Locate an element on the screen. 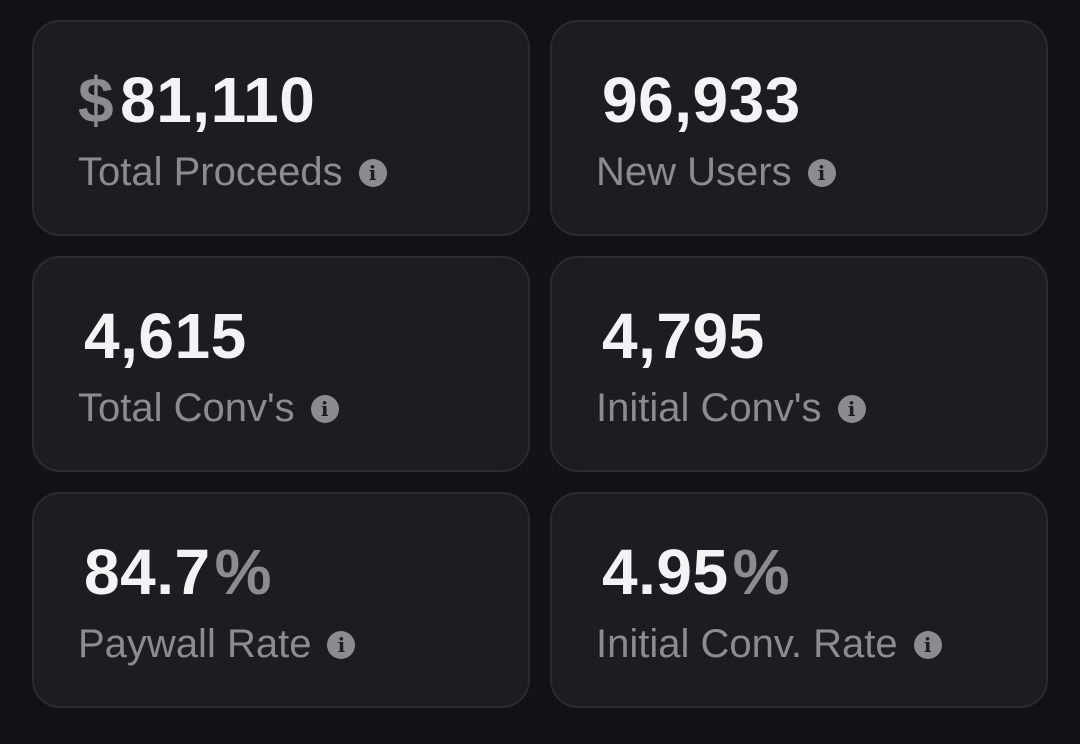 Image resolution: width=1080 pixels, height=744 pixels. metric-value: 4,615 is located at coordinates (164, 336).